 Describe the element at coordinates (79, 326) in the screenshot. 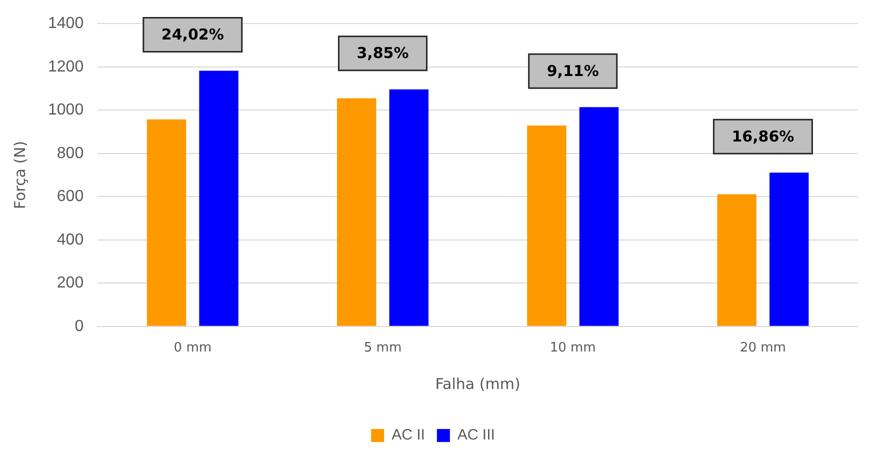

I see `y-tick-label: 0` at that location.